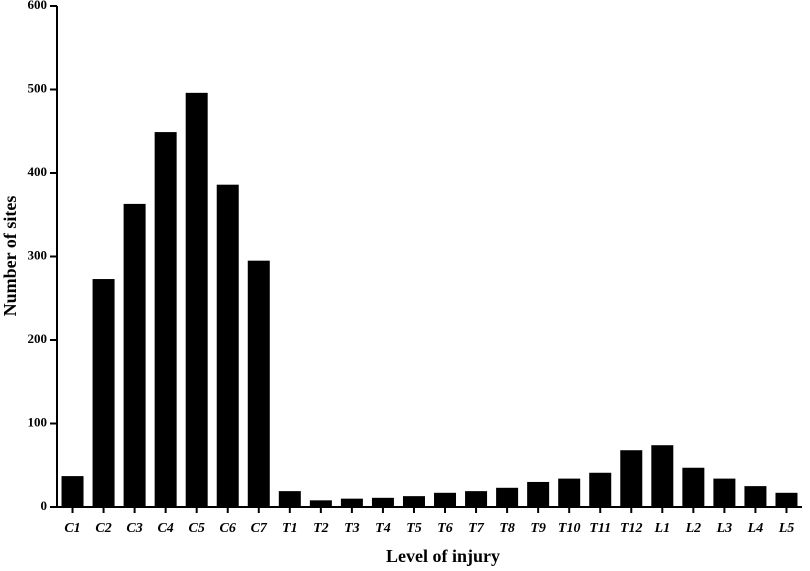 Image resolution: width=810 pixels, height=571 pixels. What do you see at coordinates (72, 528) in the screenshot?
I see `x-tick-label: C1` at bounding box center [72, 528].